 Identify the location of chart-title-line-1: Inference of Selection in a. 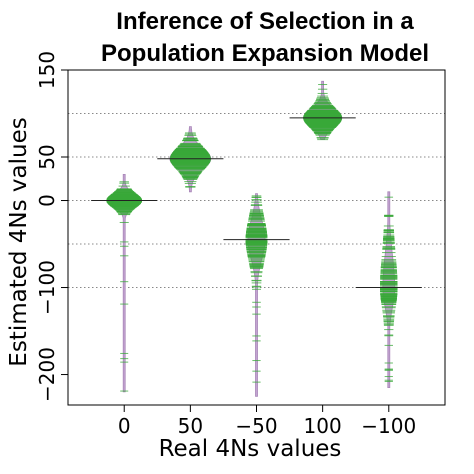
(265, 21).